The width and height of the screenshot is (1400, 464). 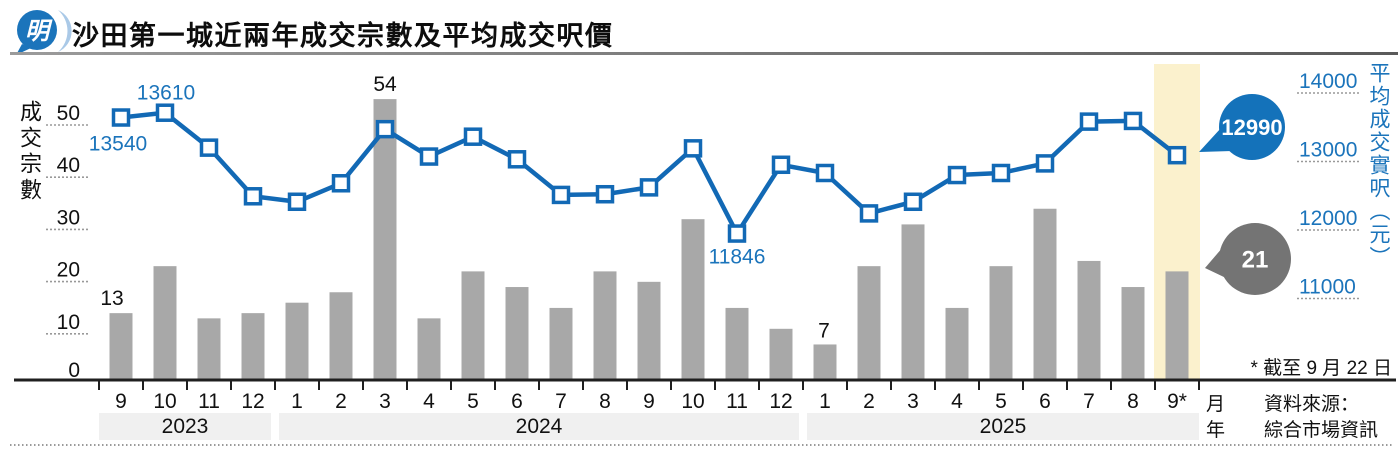 I want to click on chart-title: 沙田第一城近兩年成交宗數及平均成交呎價, so click(x=343, y=36).